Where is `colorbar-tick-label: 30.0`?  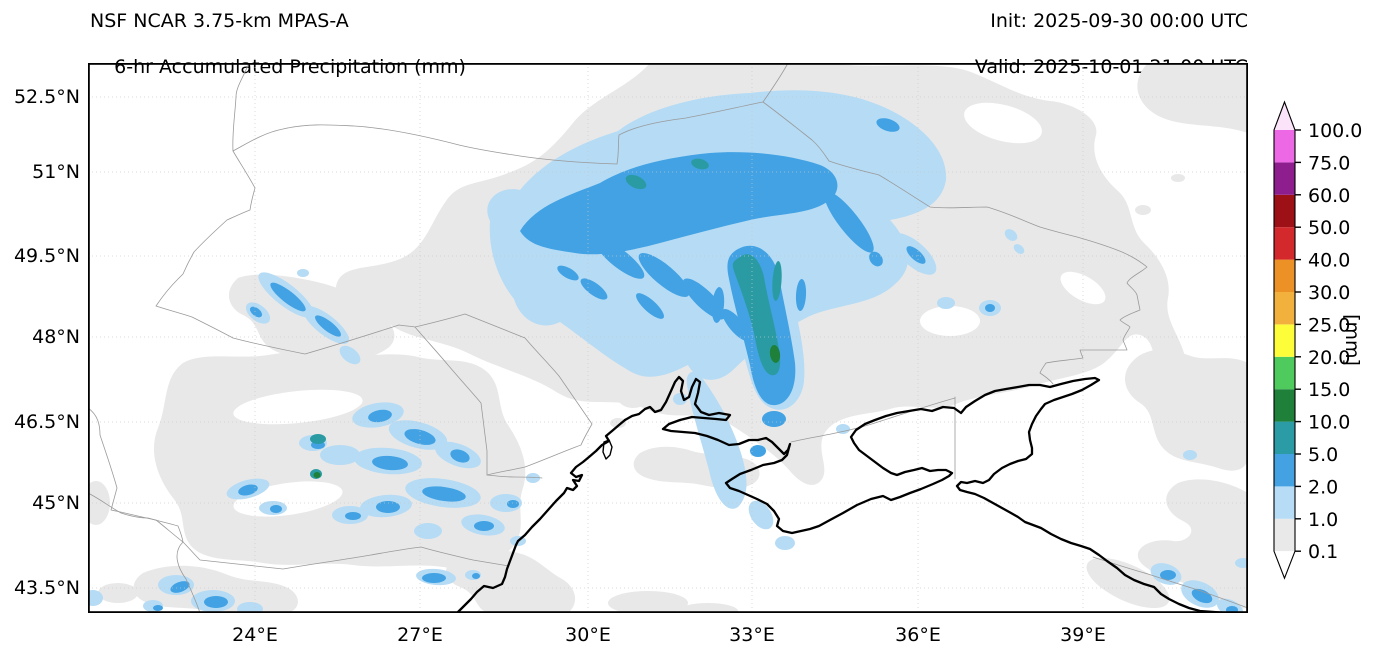 colorbar-tick-label: 30.0 is located at coordinates (1329, 293).